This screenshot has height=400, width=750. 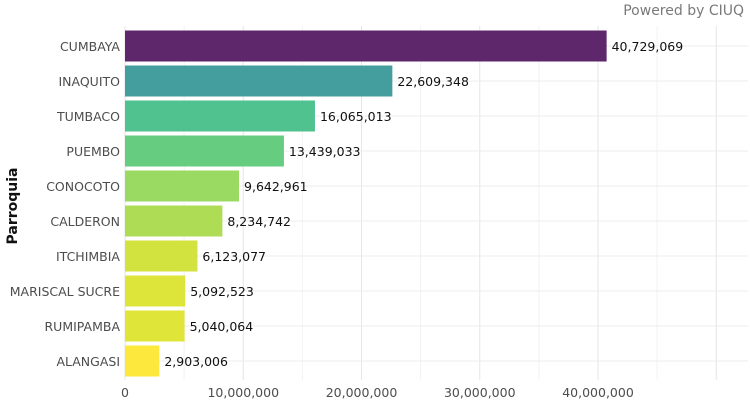 I want to click on powered-by-label: Powered by CIUQ, so click(x=683, y=11).